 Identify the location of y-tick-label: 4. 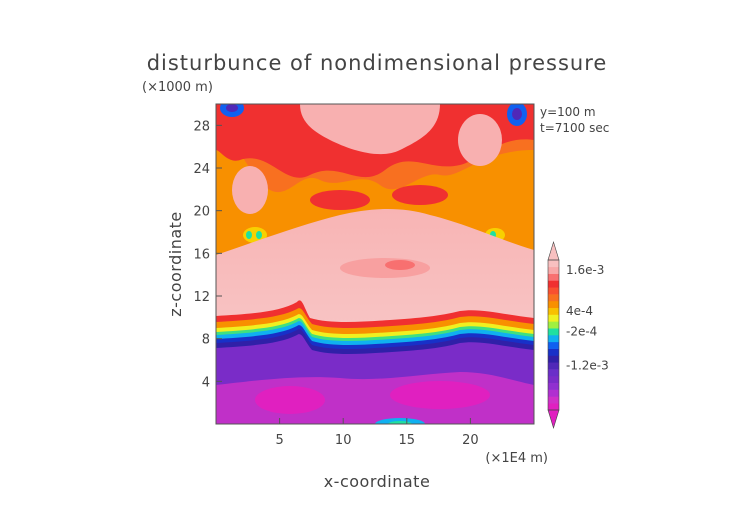
(206, 382).